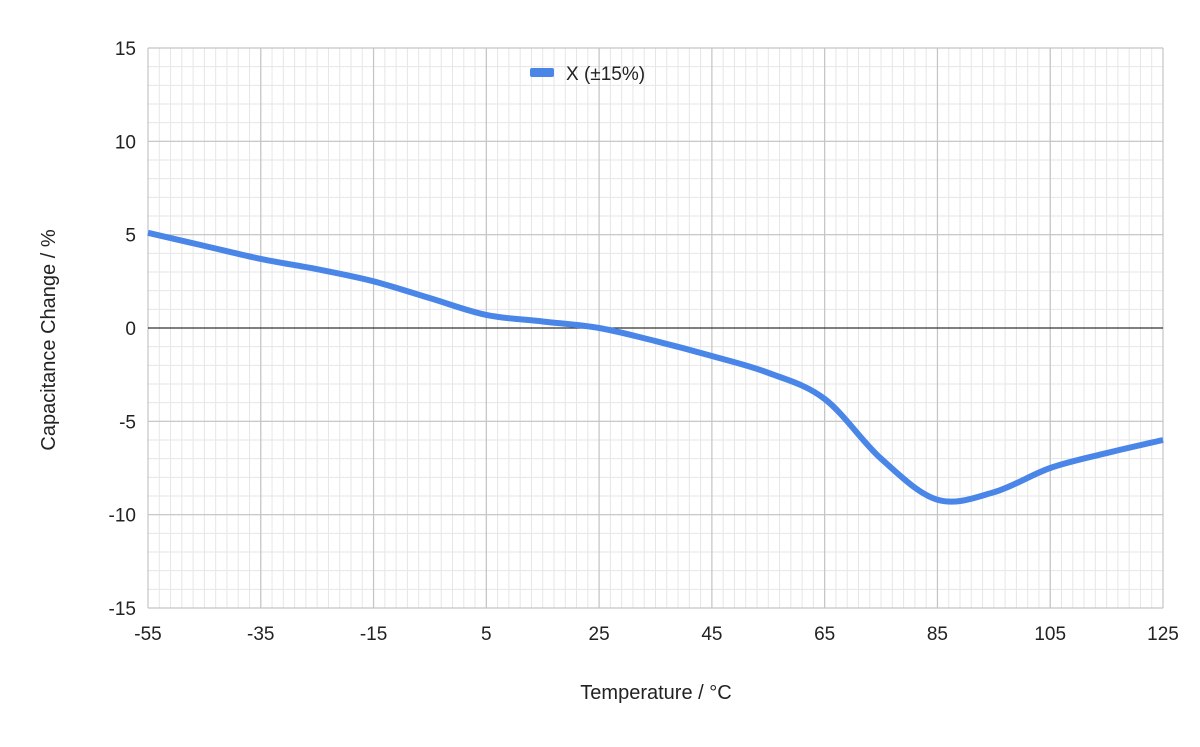  What do you see at coordinates (1163, 634) in the screenshot?
I see `x-tick-label: 125` at bounding box center [1163, 634].